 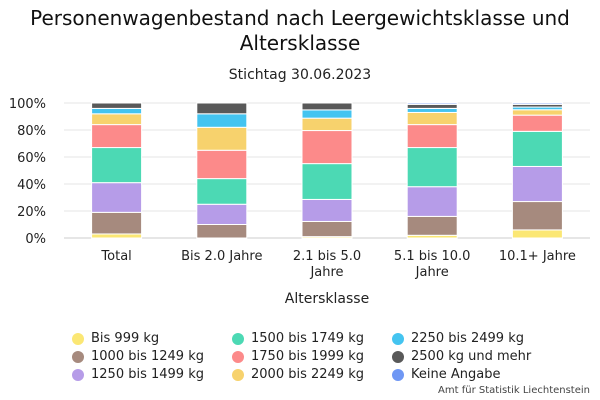 I want to click on legend-item: 2250 bis 2499 kg, so click(x=472, y=339).